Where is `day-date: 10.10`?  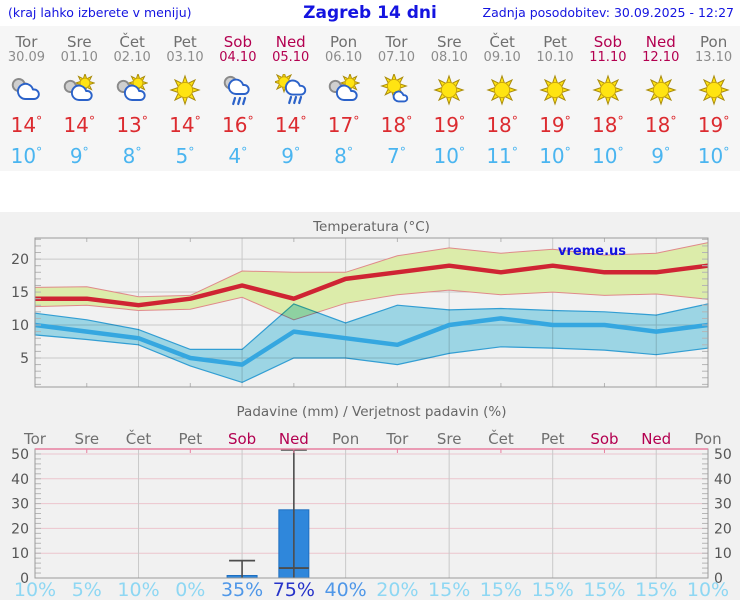
day-date: 10.10 is located at coordinates (555, 57).